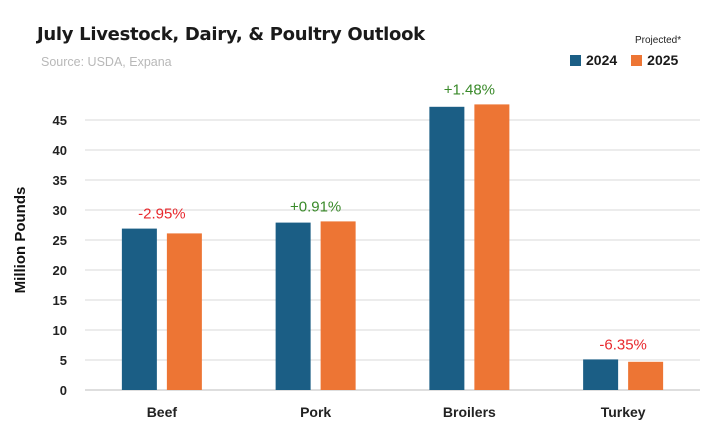  I want to click on bar-beef-2025, so click(184, 311).